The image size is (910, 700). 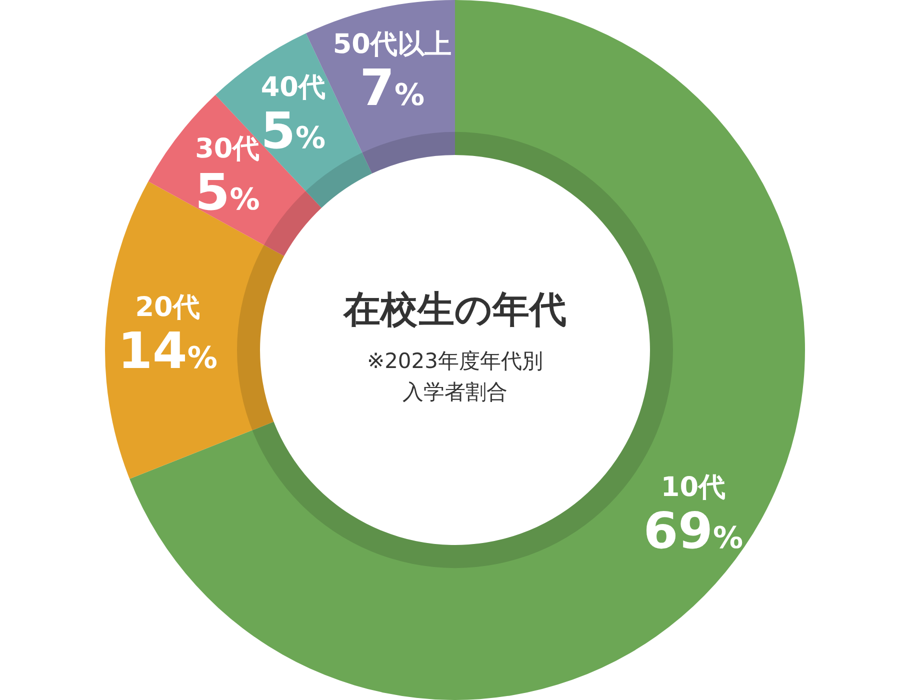 What do you see at coordinates (455, 377) in the screenshot?
I see `subtitle: ※2023年度年代別入学者割合` at bounding box center [455, 377].